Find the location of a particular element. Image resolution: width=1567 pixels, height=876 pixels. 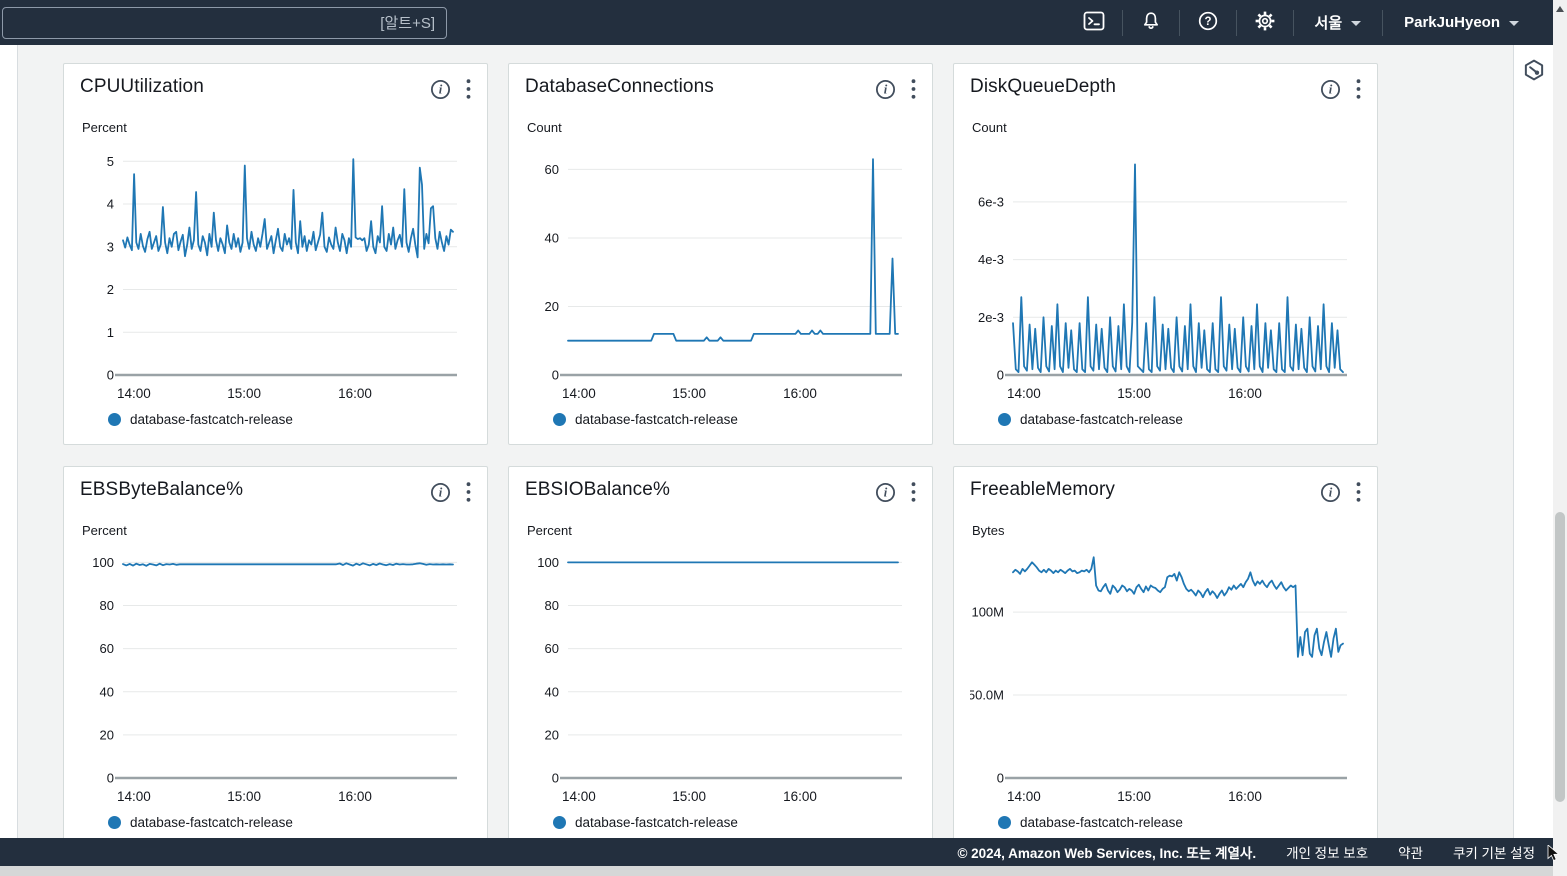

svg-text: 4 is located at coordinates (110, 204).